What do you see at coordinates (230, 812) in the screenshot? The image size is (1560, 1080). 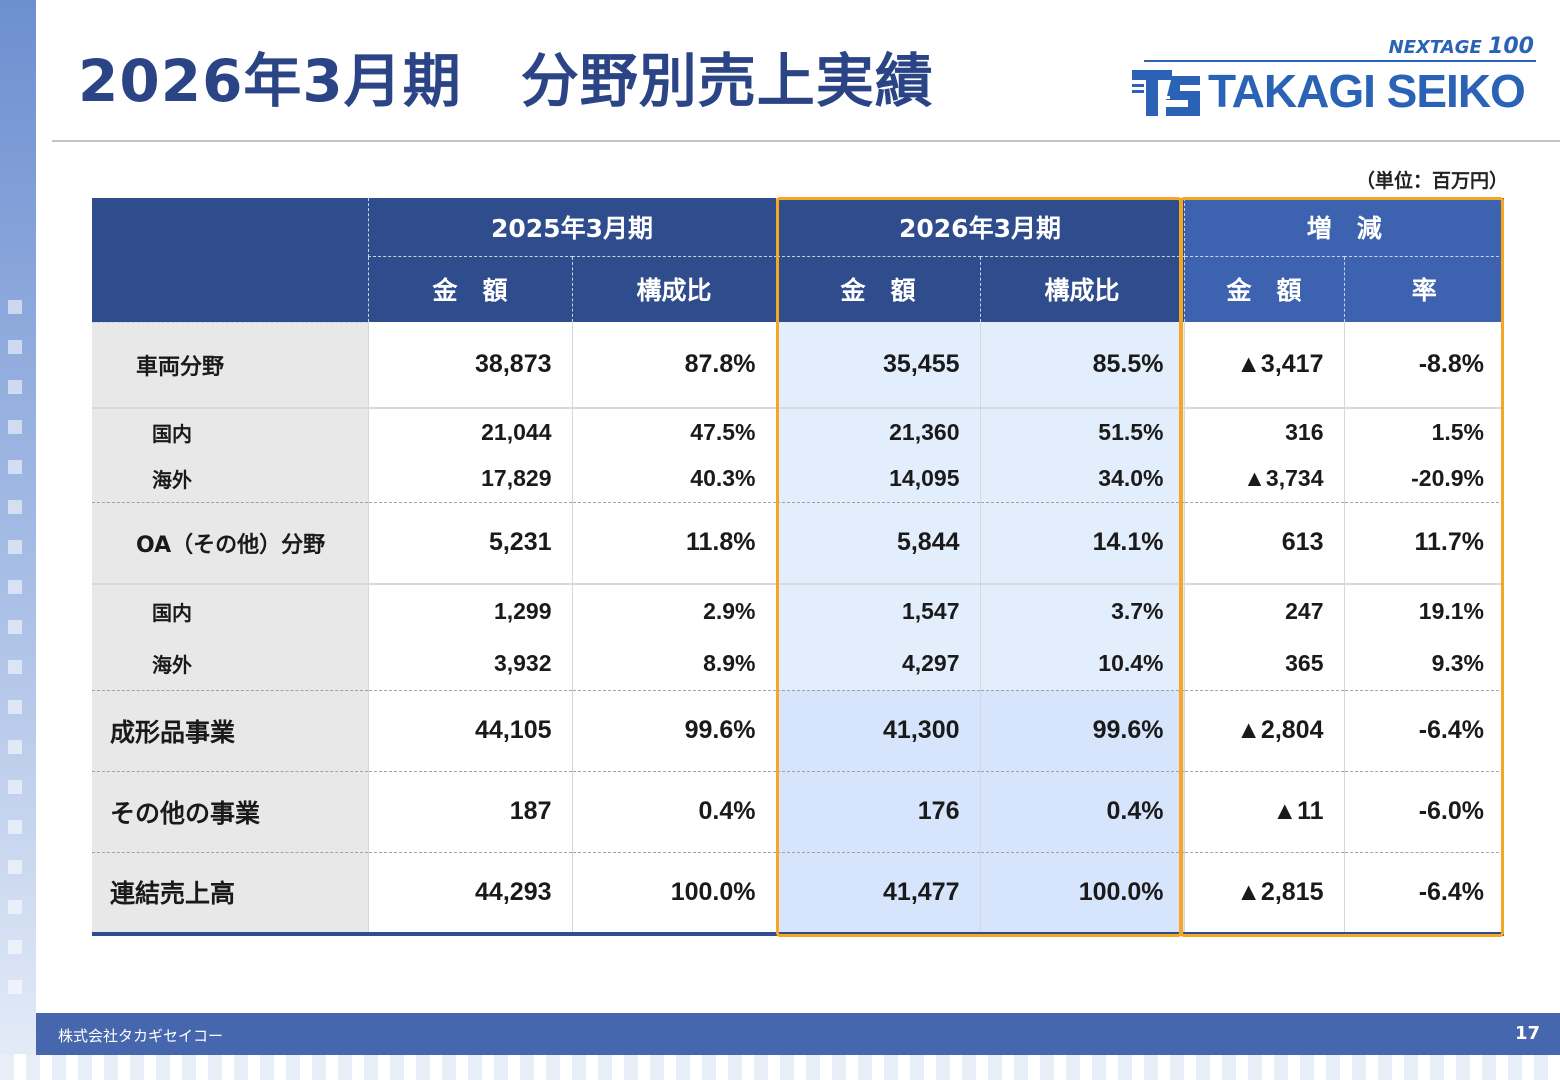 I see `row-label: その他の事業` at bounding box center [230, 812].